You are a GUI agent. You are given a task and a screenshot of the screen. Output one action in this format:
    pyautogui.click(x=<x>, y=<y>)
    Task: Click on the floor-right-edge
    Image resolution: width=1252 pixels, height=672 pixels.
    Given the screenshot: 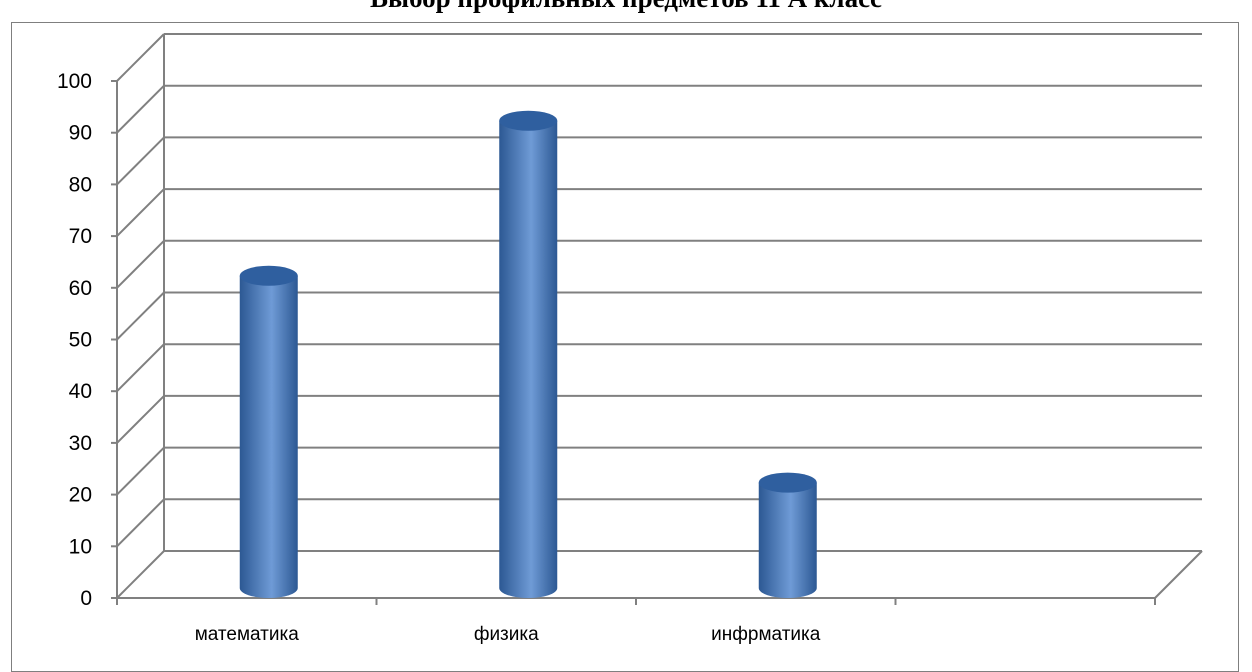 What is the action you would take?
    pyautogui.click(x=1178, y=574)
    